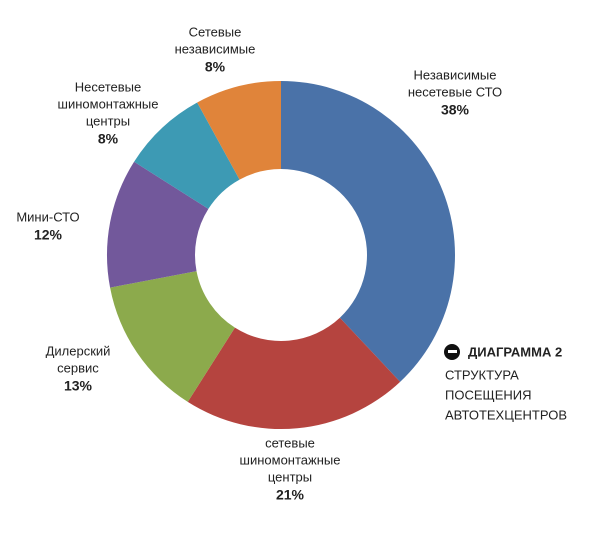 Image resolution: width=604 pixels, height=534 pixels. Describe the element at coordinates (215, 48) in the screenshot. I see `slice-label: независимые` at that location.